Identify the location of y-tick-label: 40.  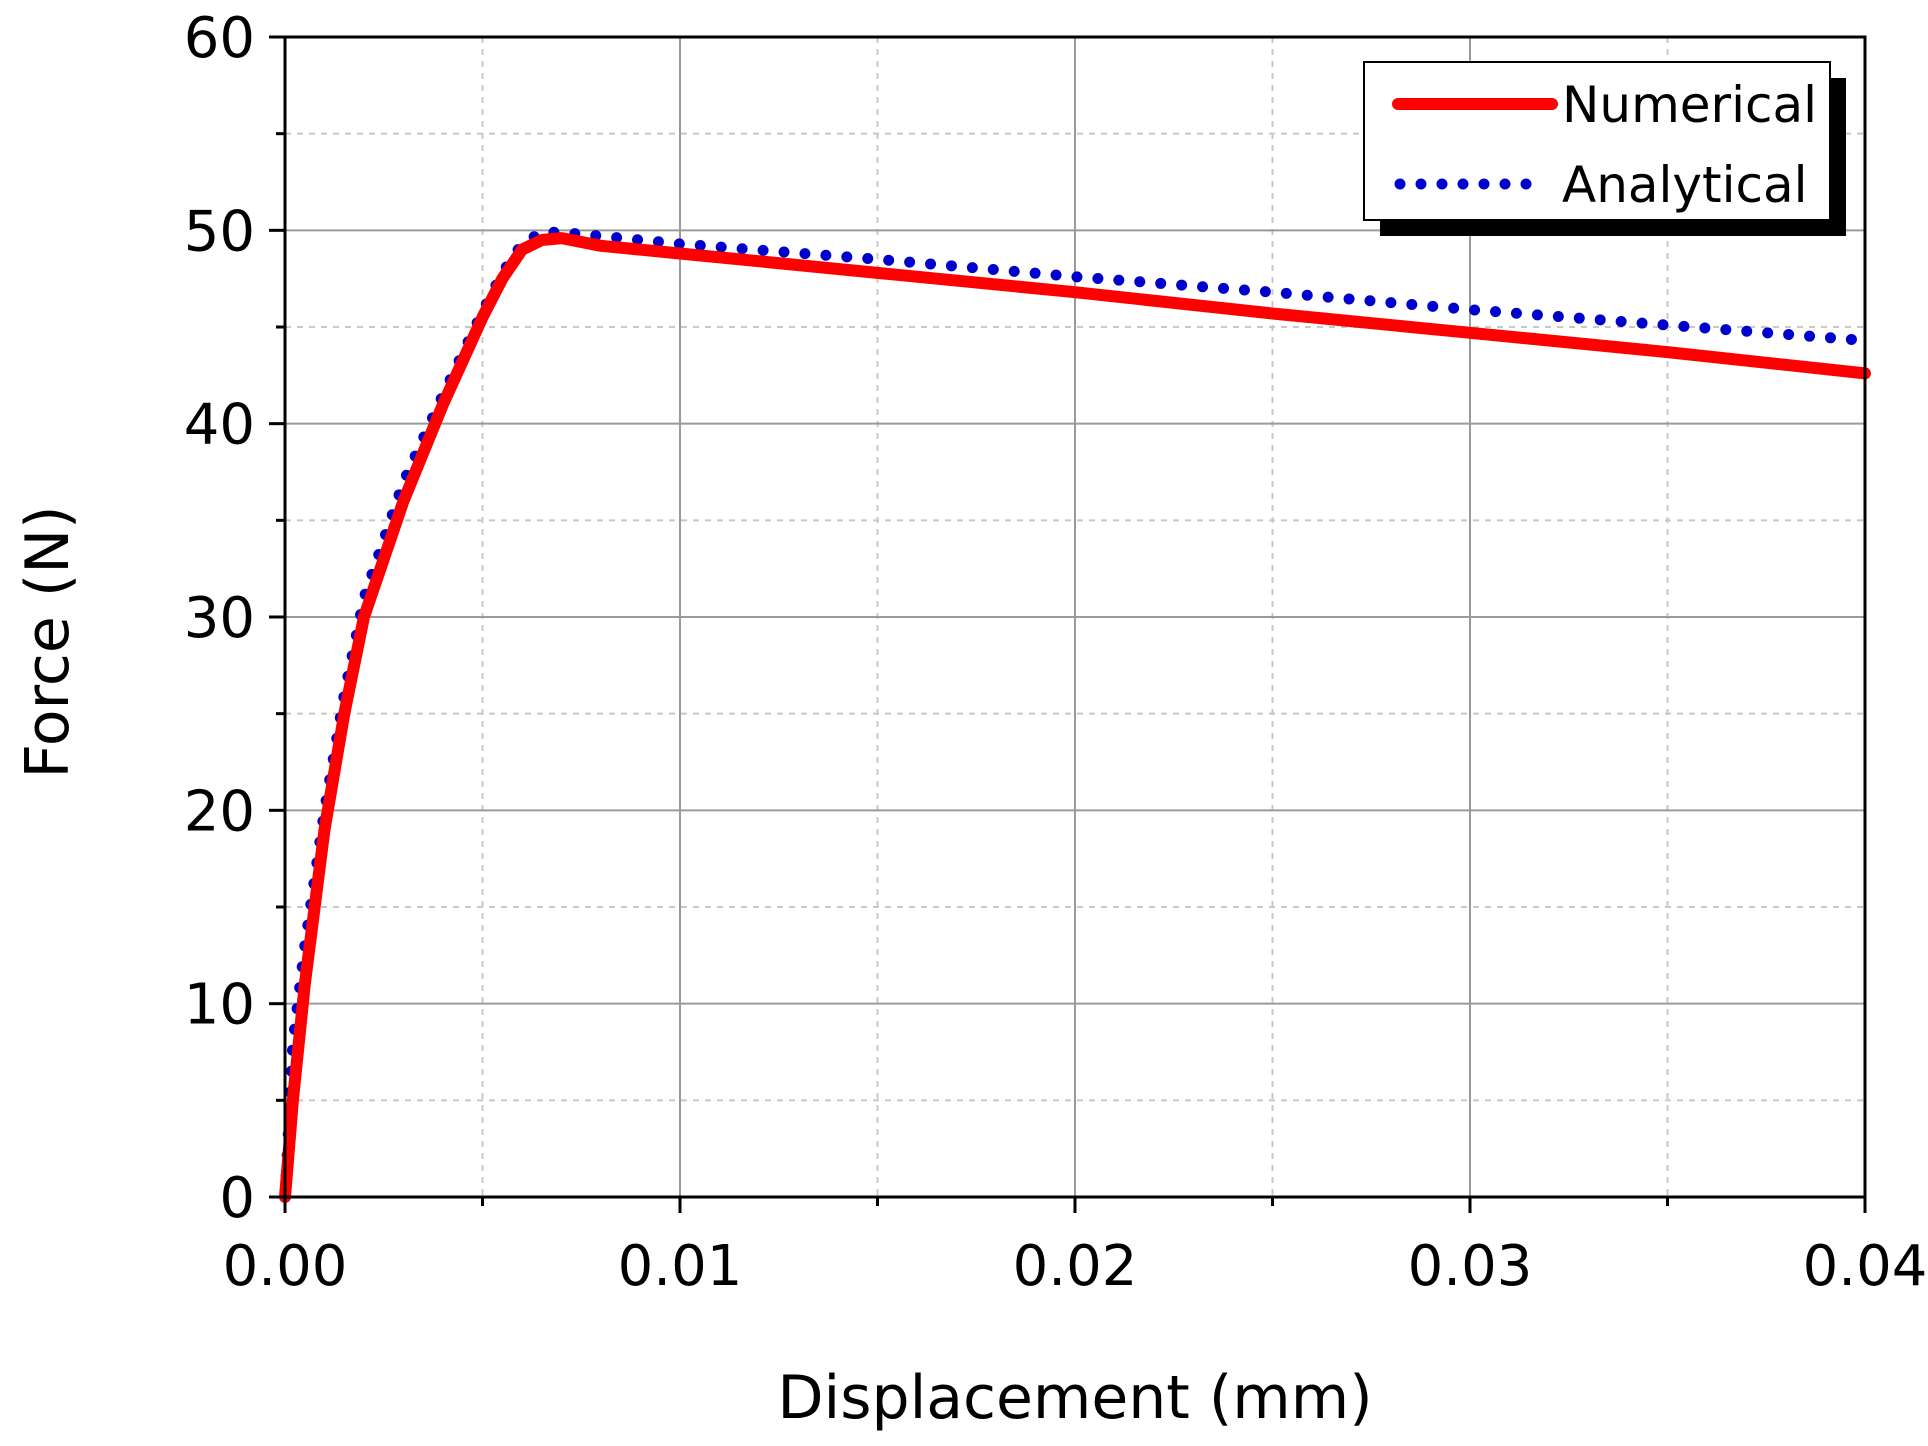
(219, 425).